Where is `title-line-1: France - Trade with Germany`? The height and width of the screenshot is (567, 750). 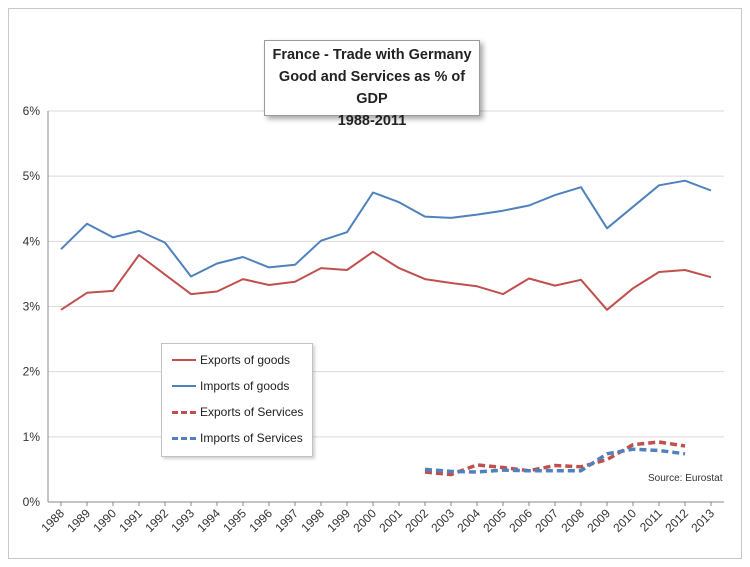 title-line-1: France - Trade with Germany is located at coordinates (372, 55).